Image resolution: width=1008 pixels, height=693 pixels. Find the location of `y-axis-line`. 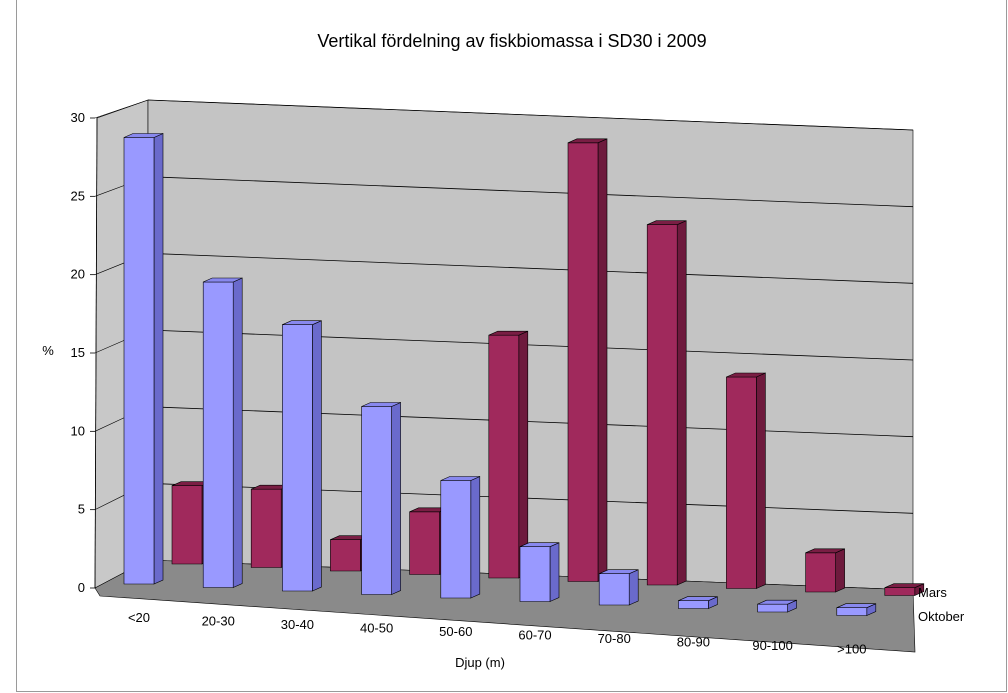

y-axis-line is located at coordinates (96, 353).